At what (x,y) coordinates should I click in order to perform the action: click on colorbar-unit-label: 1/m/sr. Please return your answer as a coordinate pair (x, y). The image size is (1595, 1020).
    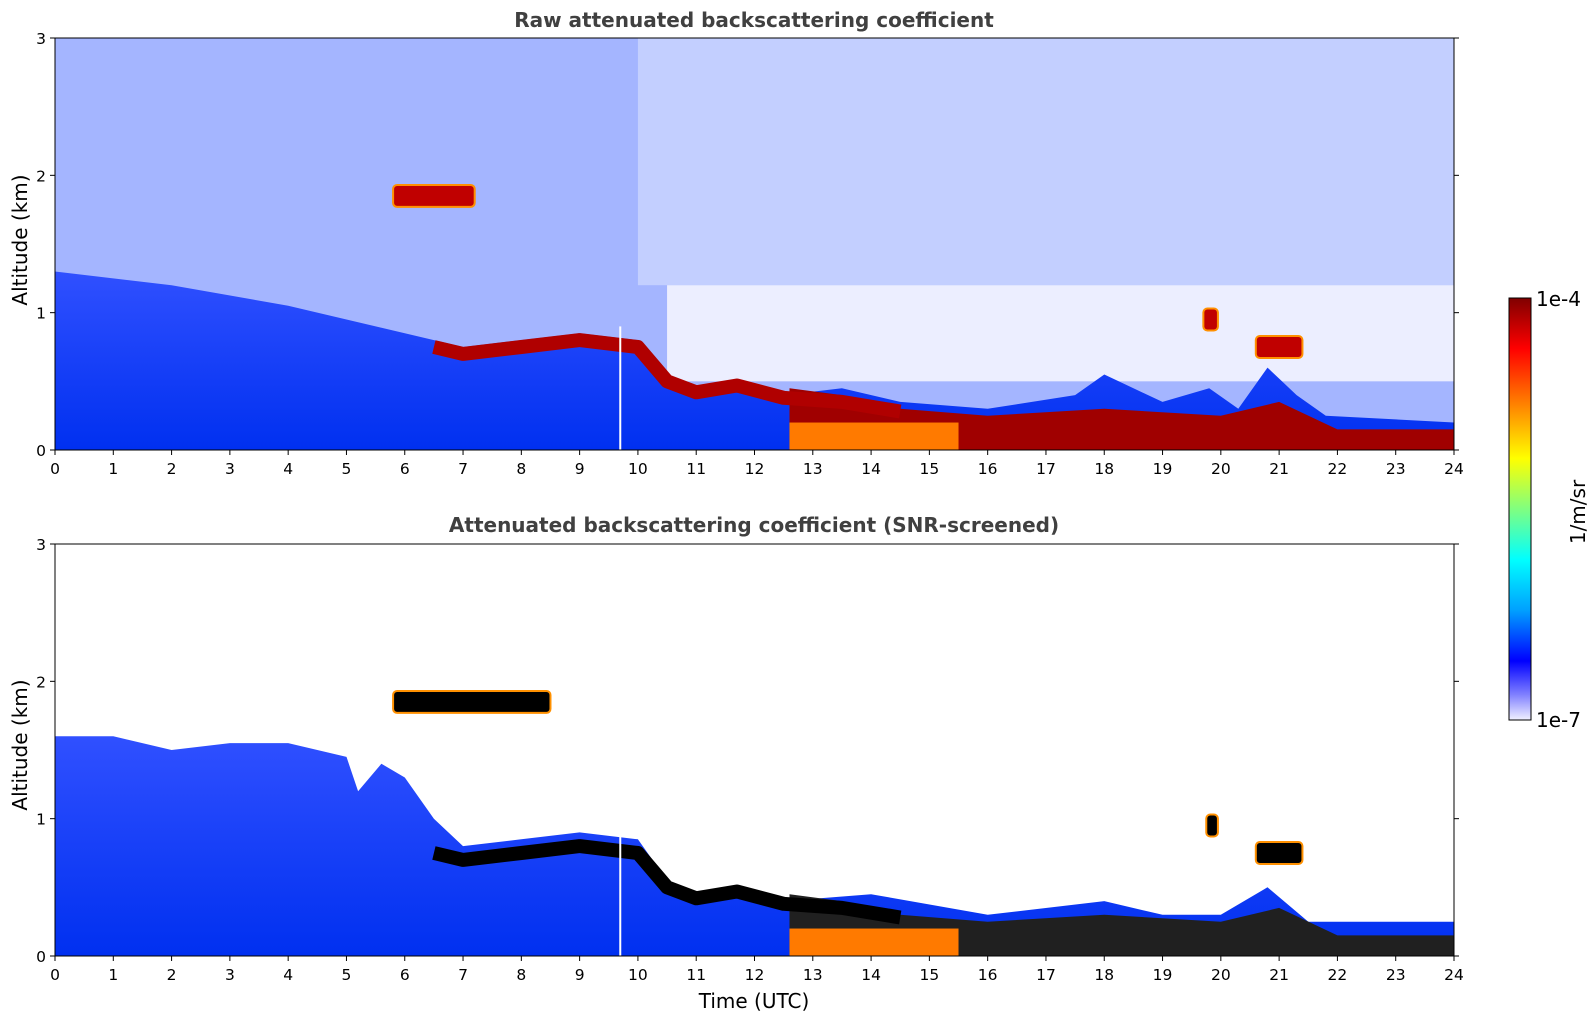
    Looking at the image, I should click on (1578, 511).